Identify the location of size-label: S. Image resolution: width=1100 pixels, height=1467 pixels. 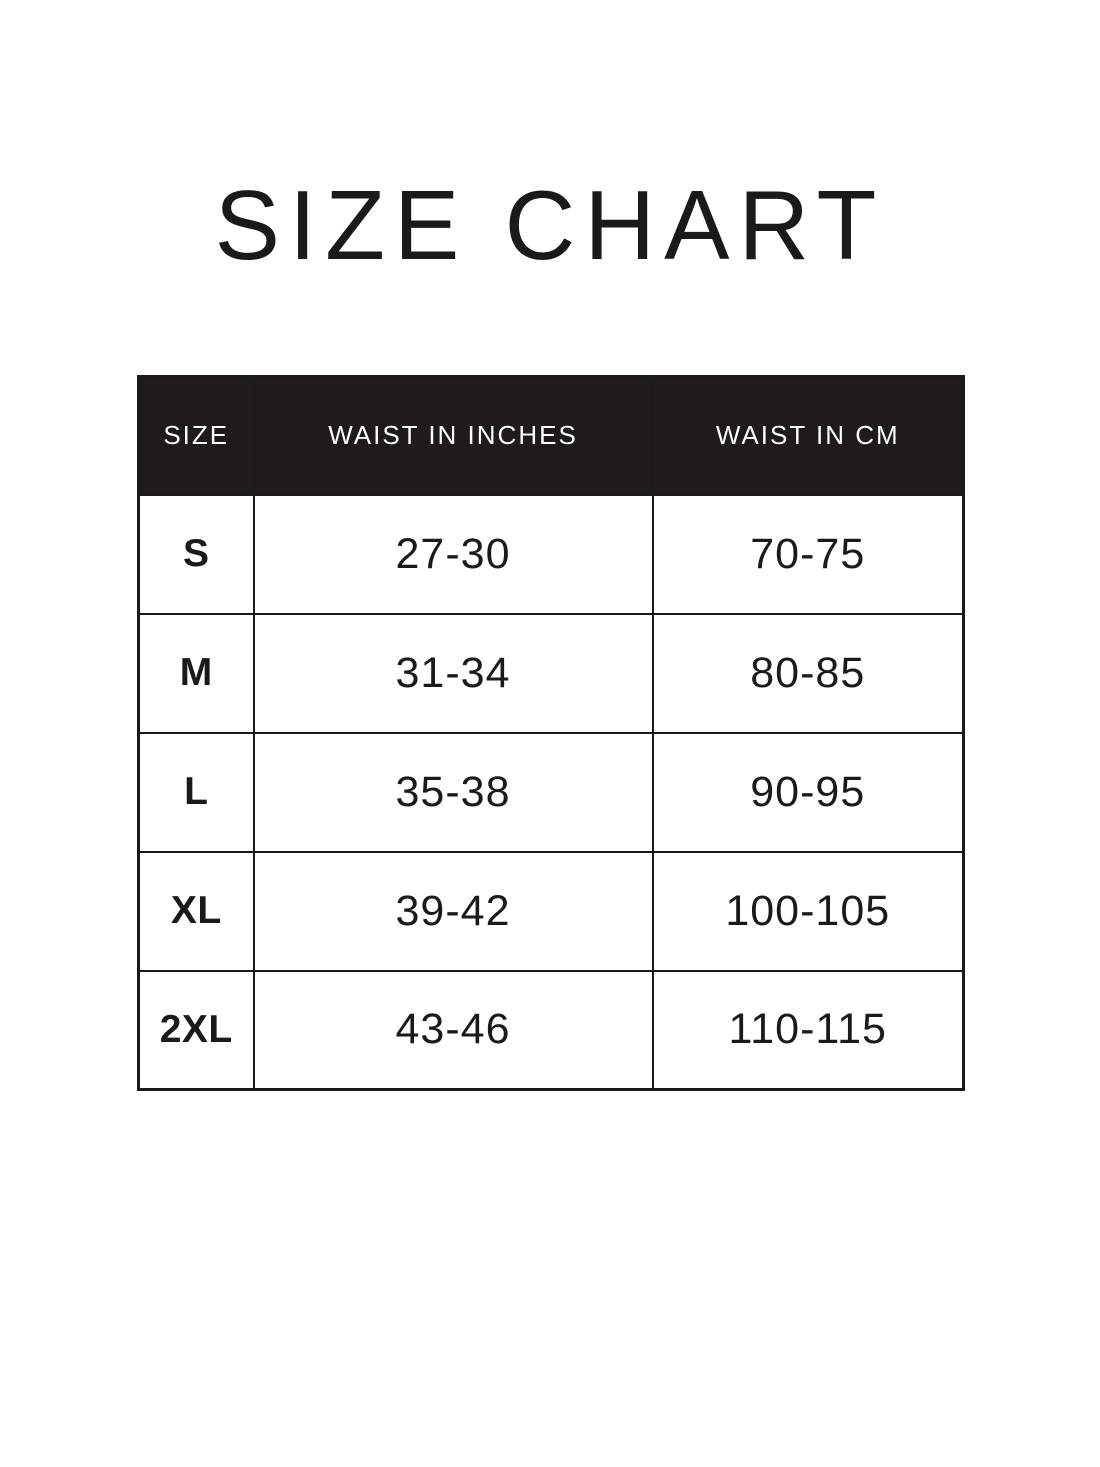
(196, 554).